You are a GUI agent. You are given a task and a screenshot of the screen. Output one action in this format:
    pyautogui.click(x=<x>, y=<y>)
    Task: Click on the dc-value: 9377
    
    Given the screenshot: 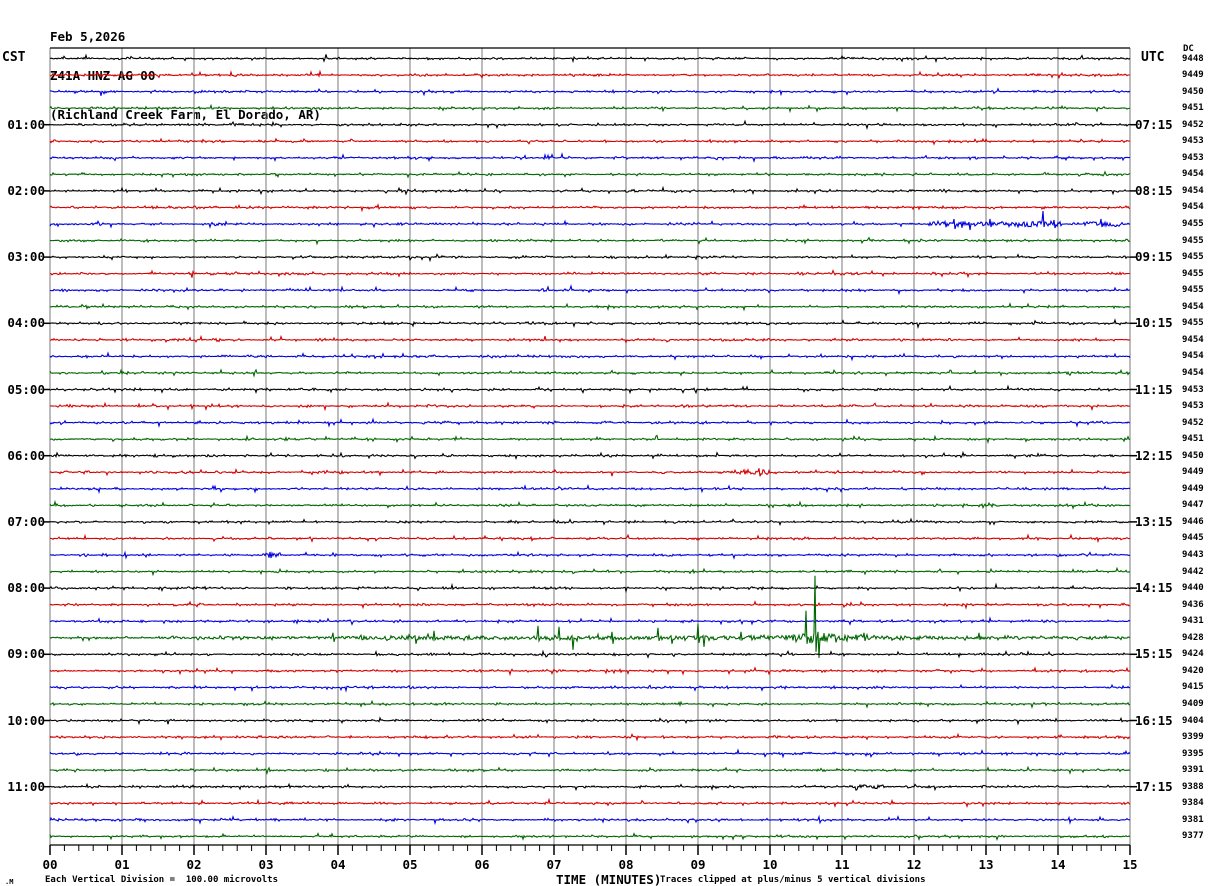 What is the action you would take?
    pyautogui.click(x=1193, y=836)
    